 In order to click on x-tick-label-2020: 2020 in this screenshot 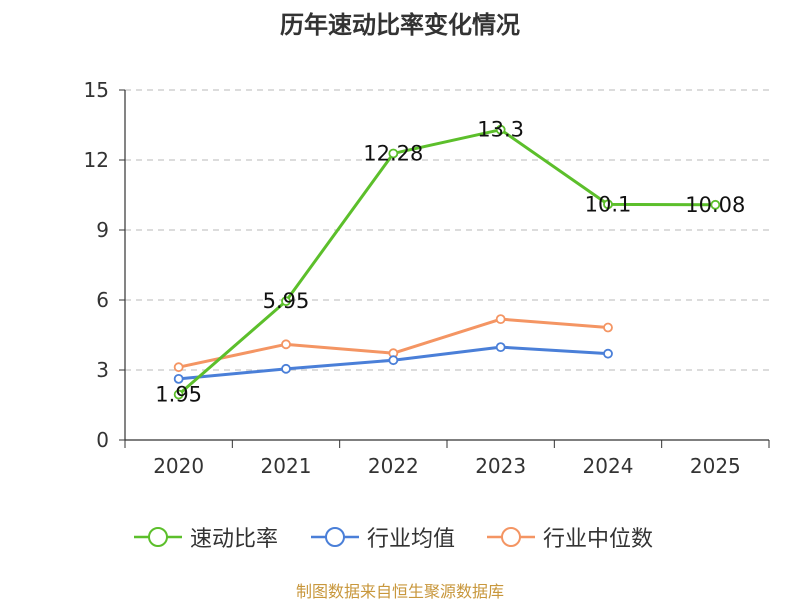, I will do `click(178, 466)`.